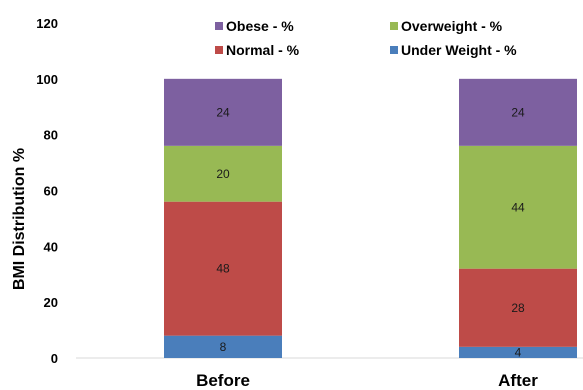 The width and height of the screenshot is (583, 390). What do you see at coordinates (518, 380) in the screenshot?
I see `category-label: After` at bounding box center [518, 380].